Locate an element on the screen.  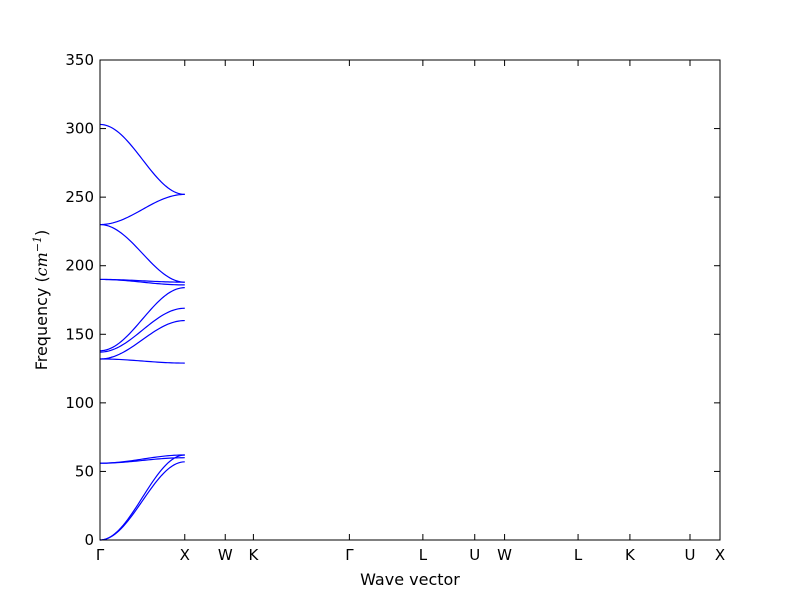
y-tick-label: 350 is located at coordinates (79, 60).